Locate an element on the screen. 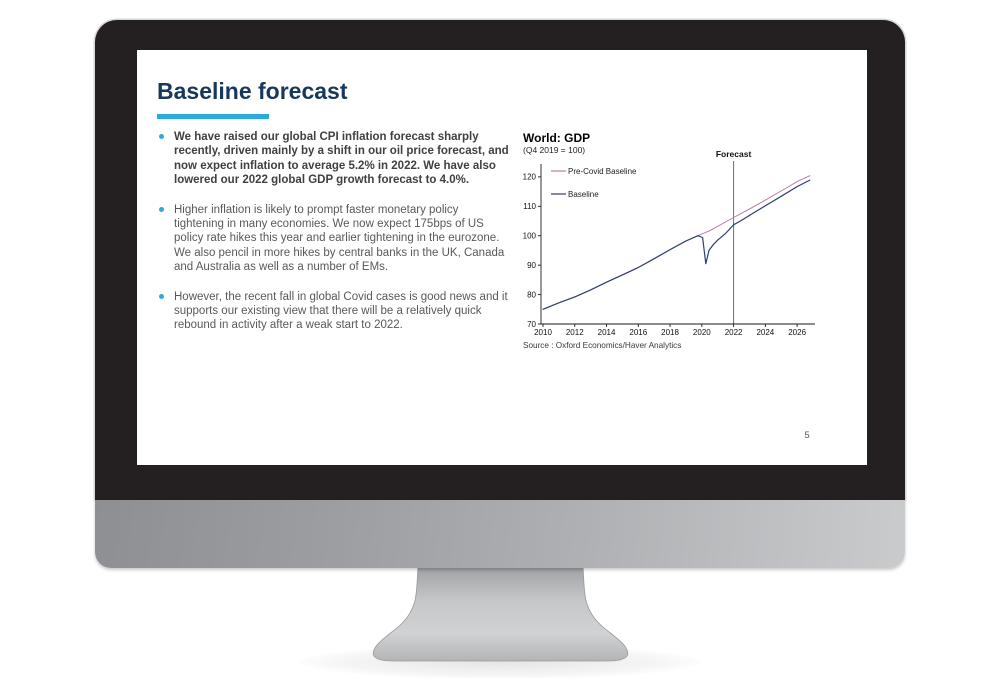 Image resolution: width=1000 pixels, height=700 pixels. svg-text: 90 is located at coordinates (531, 265).